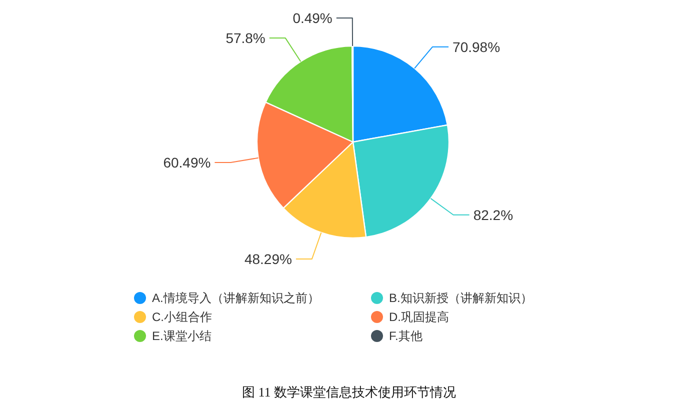  Describe the element at coordinates (182, 317) in the screenshot. I see `legend-label: C.小组合作` at that location.